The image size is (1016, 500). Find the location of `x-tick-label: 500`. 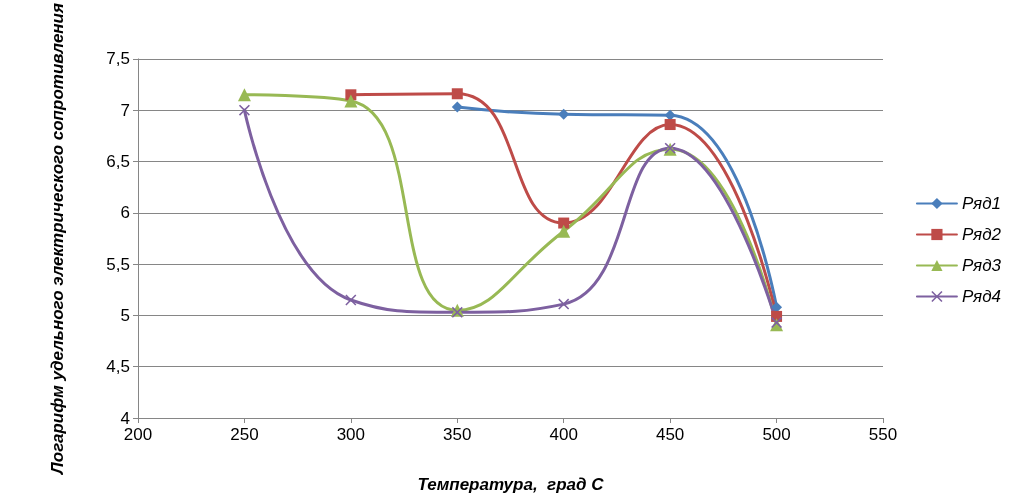

x-tick-label: 500 is located at coordinates (776, 434).